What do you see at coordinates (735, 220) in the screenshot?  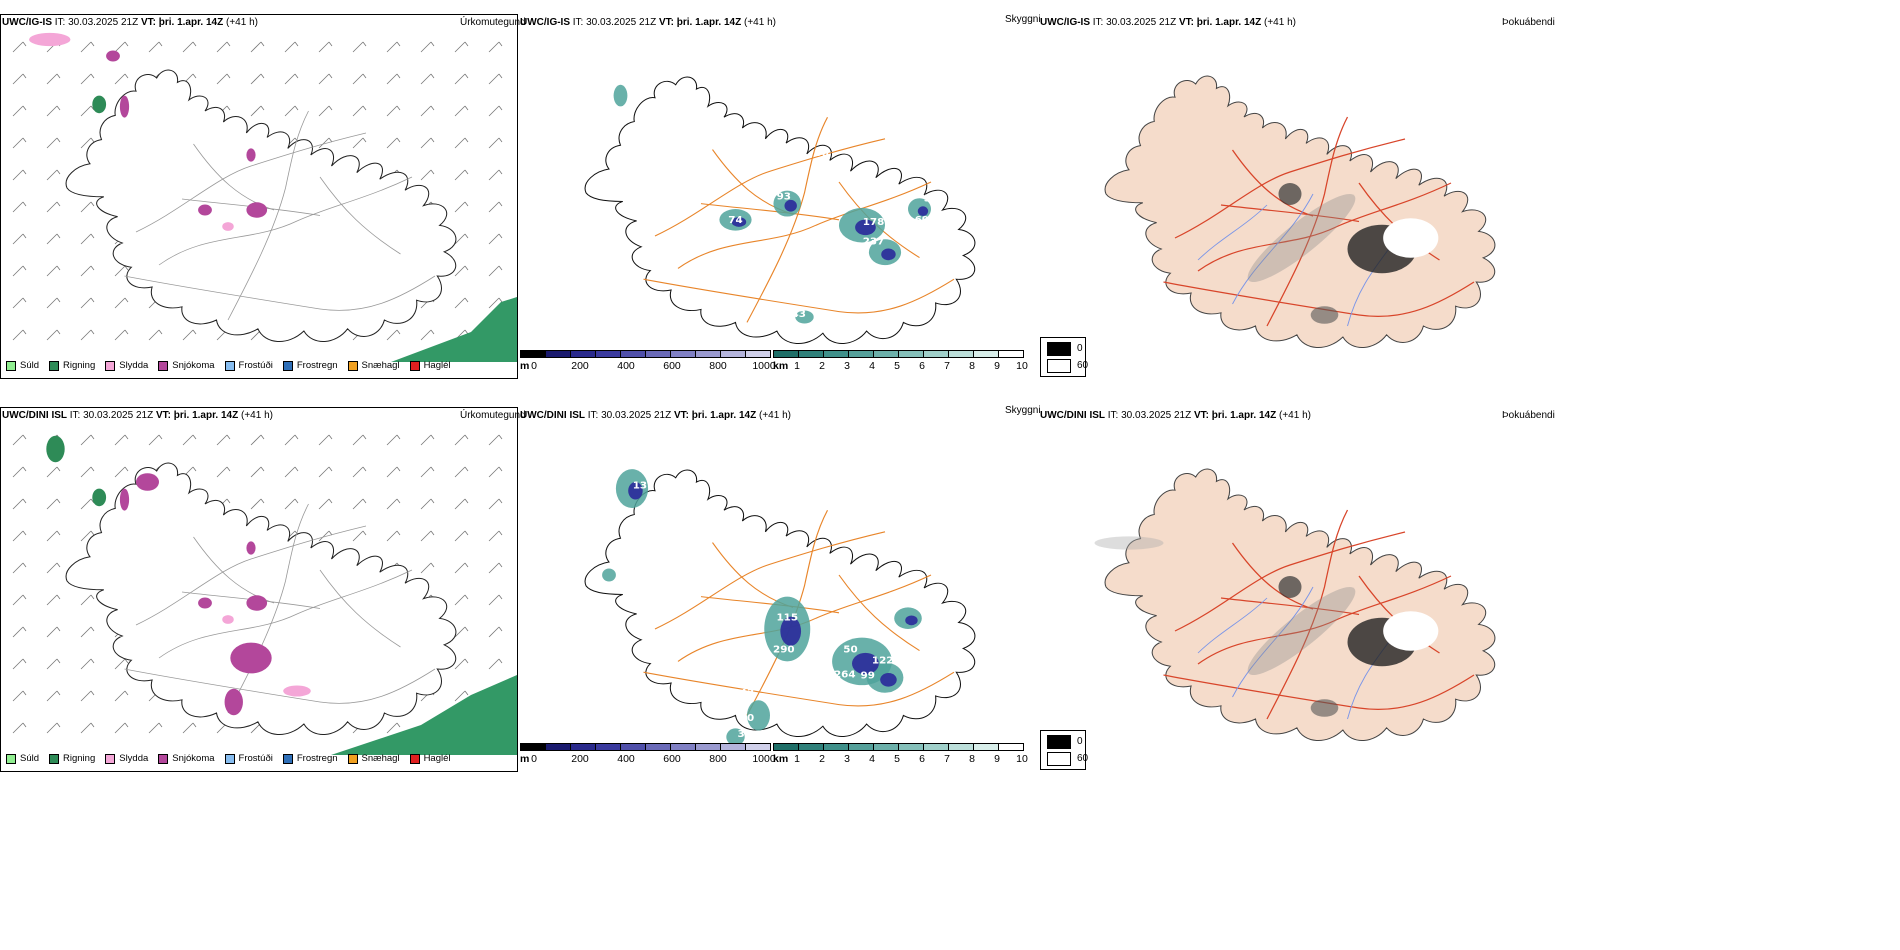 I see `cloud-base-value: 74` at bounding box center [735, 220].